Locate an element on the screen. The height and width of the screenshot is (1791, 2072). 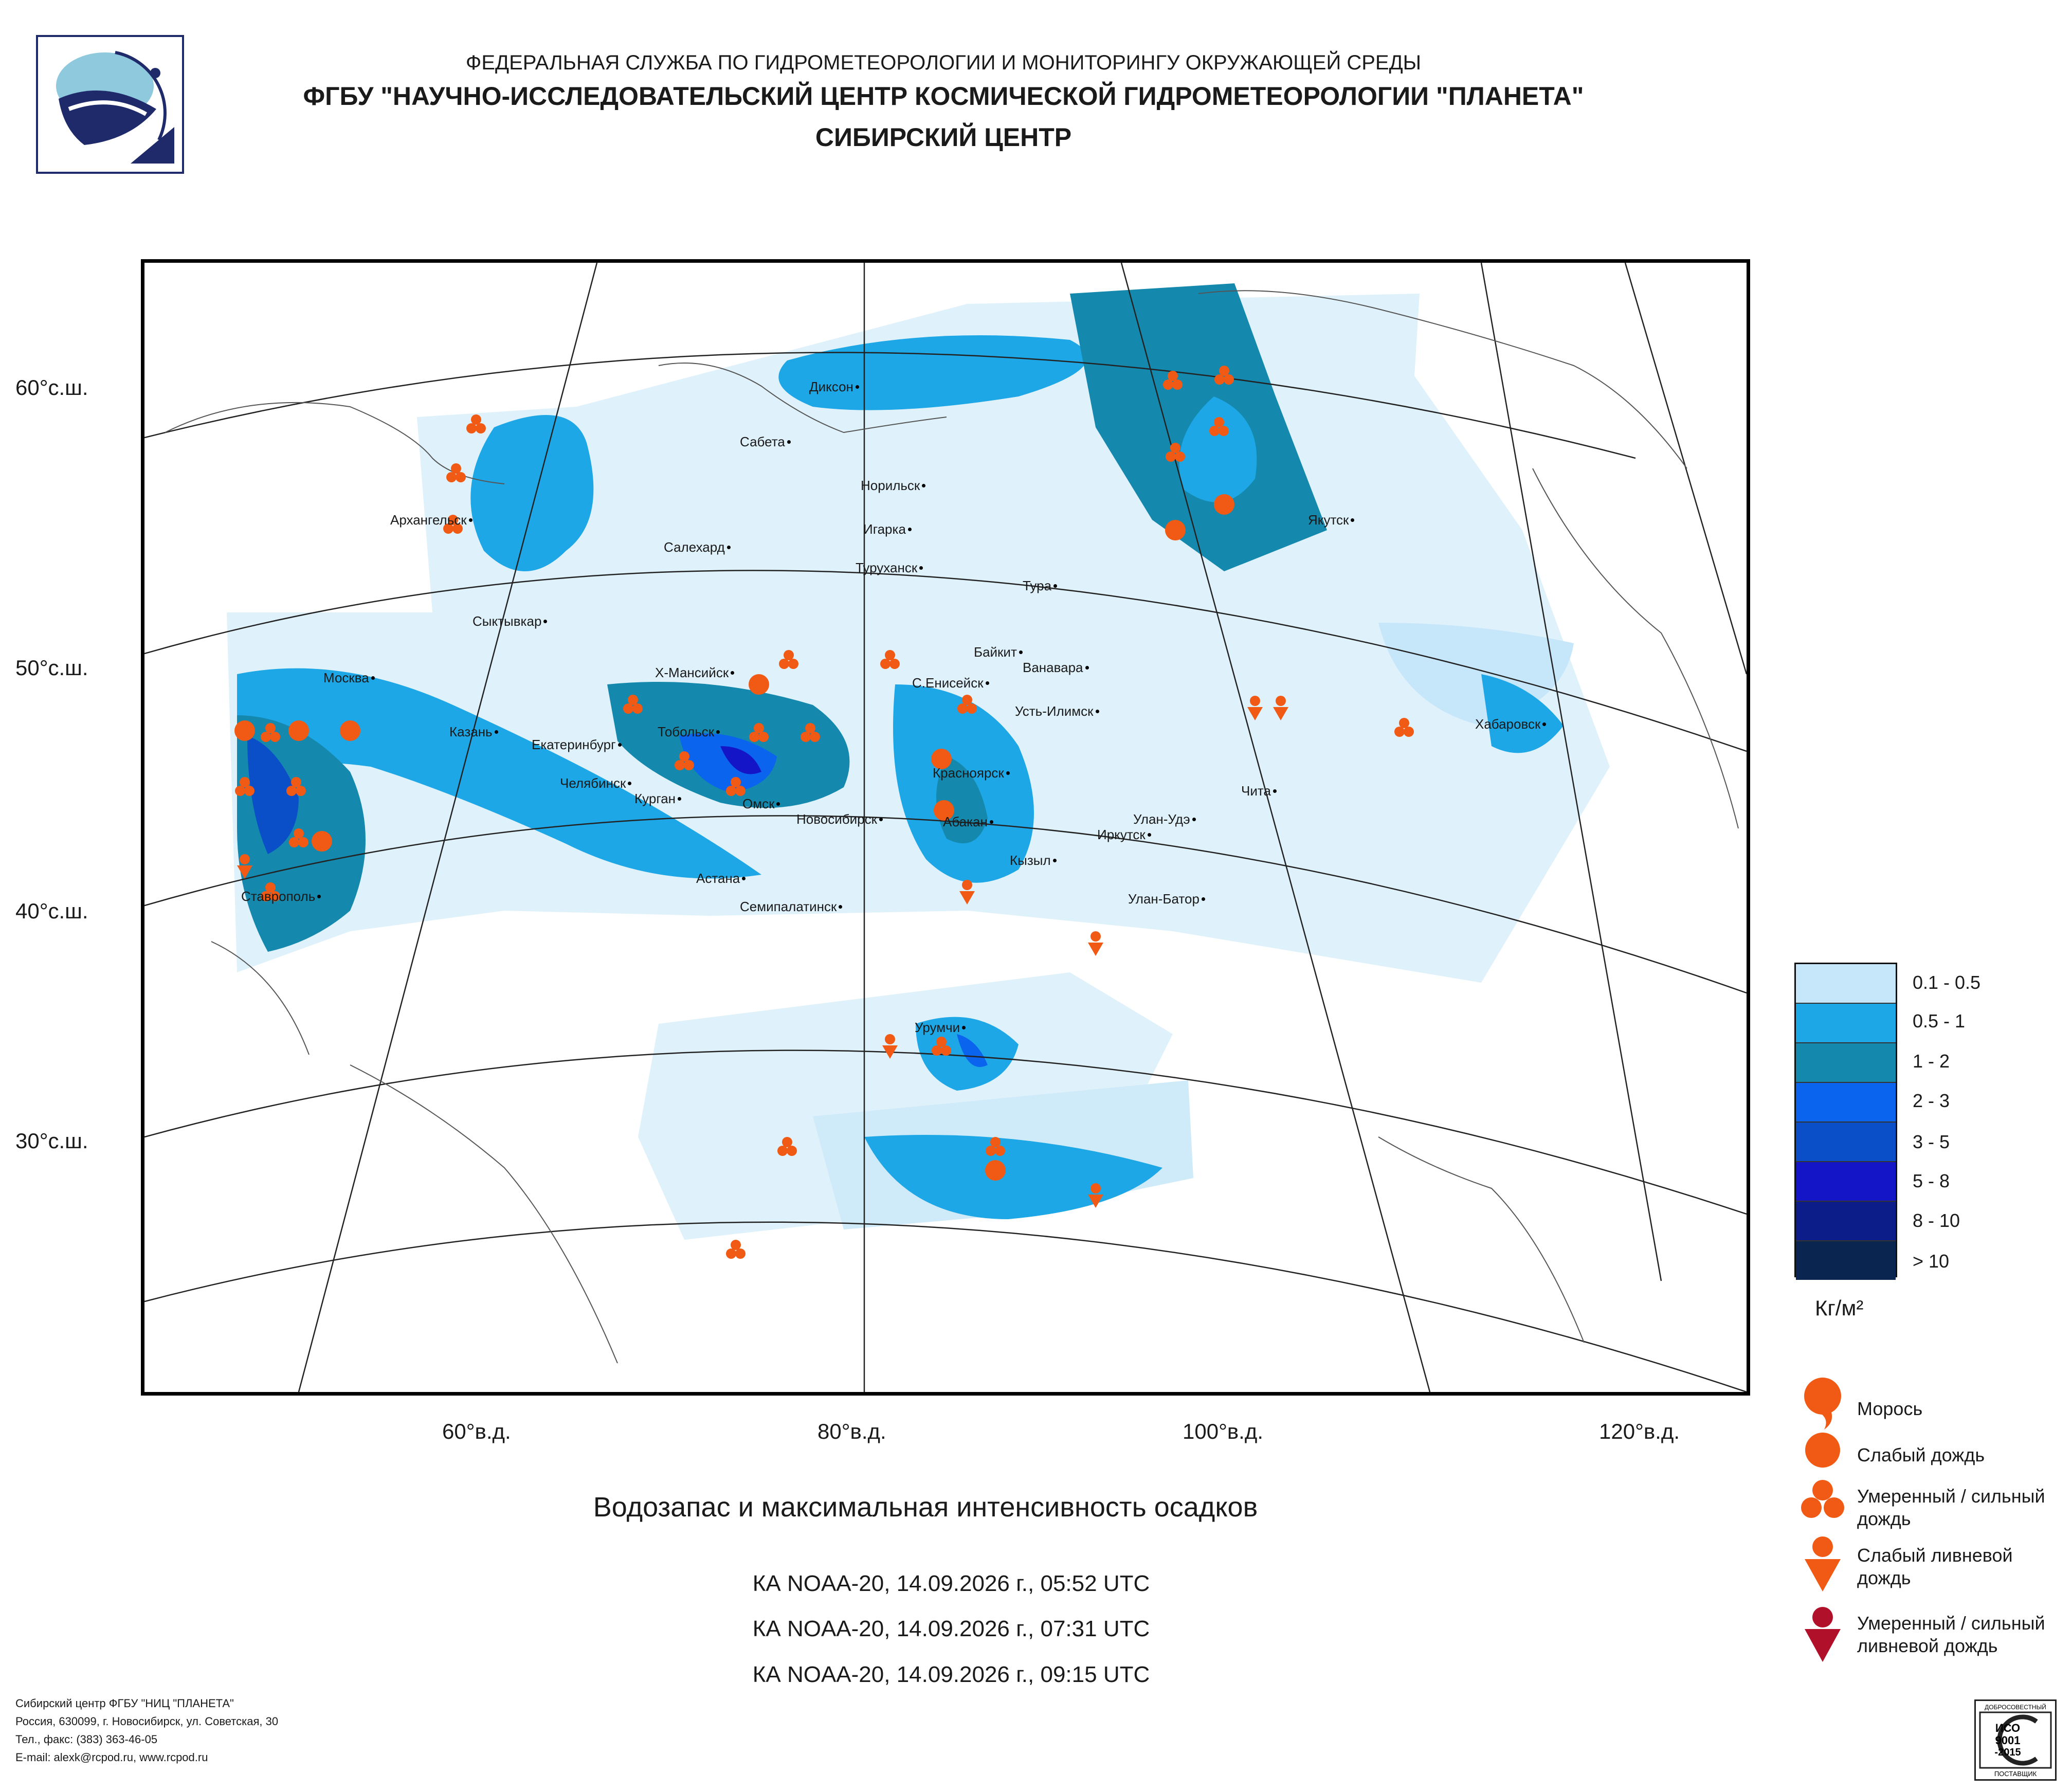
city-label: Курган is located at coordinates (655, 798).